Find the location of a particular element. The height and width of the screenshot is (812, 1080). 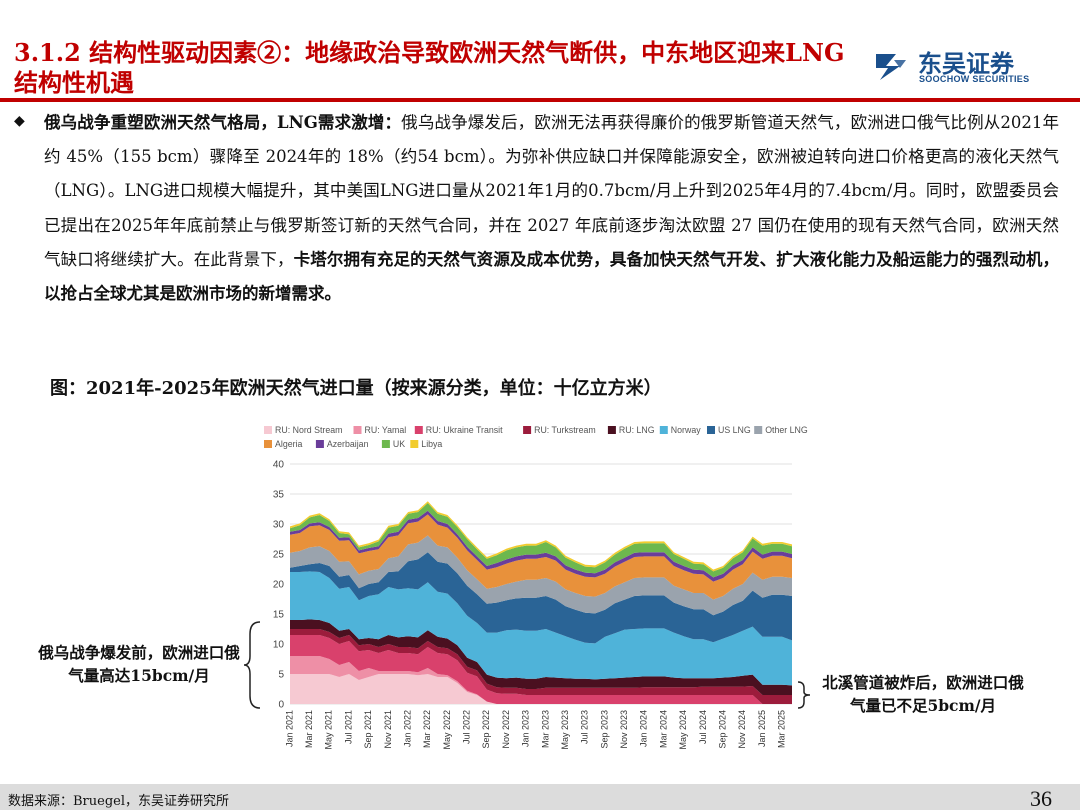

area-series-algeria is located at coordinates (541, 557).